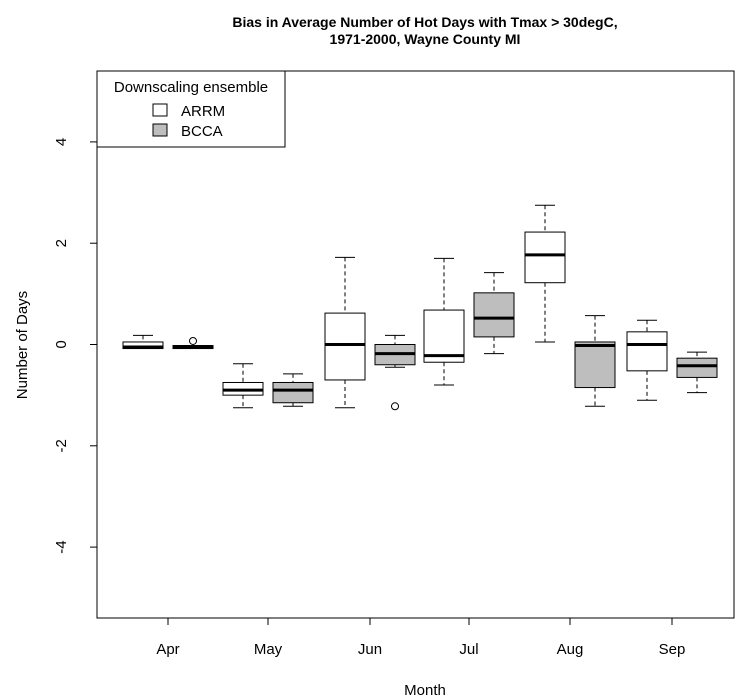 The height and width of the screenshot is (700, 737). I want to click on x-axis-label: Month, so click(425, 690).